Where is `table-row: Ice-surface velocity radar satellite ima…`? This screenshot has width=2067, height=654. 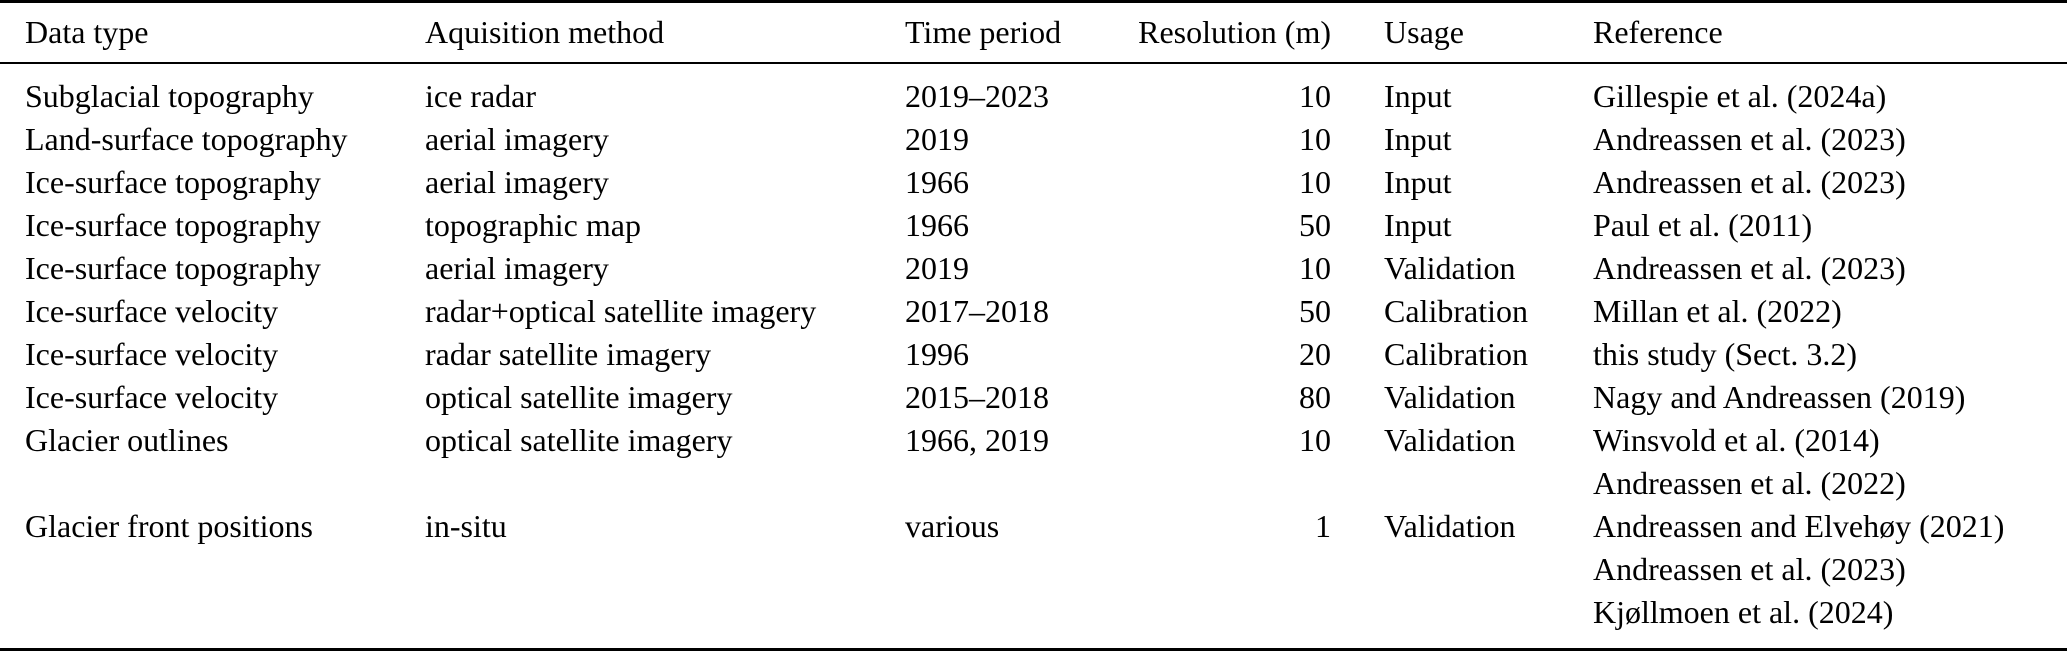 table-row: Ice-surface velocity radar satellite ima… is located at coordinates (1033, 354).